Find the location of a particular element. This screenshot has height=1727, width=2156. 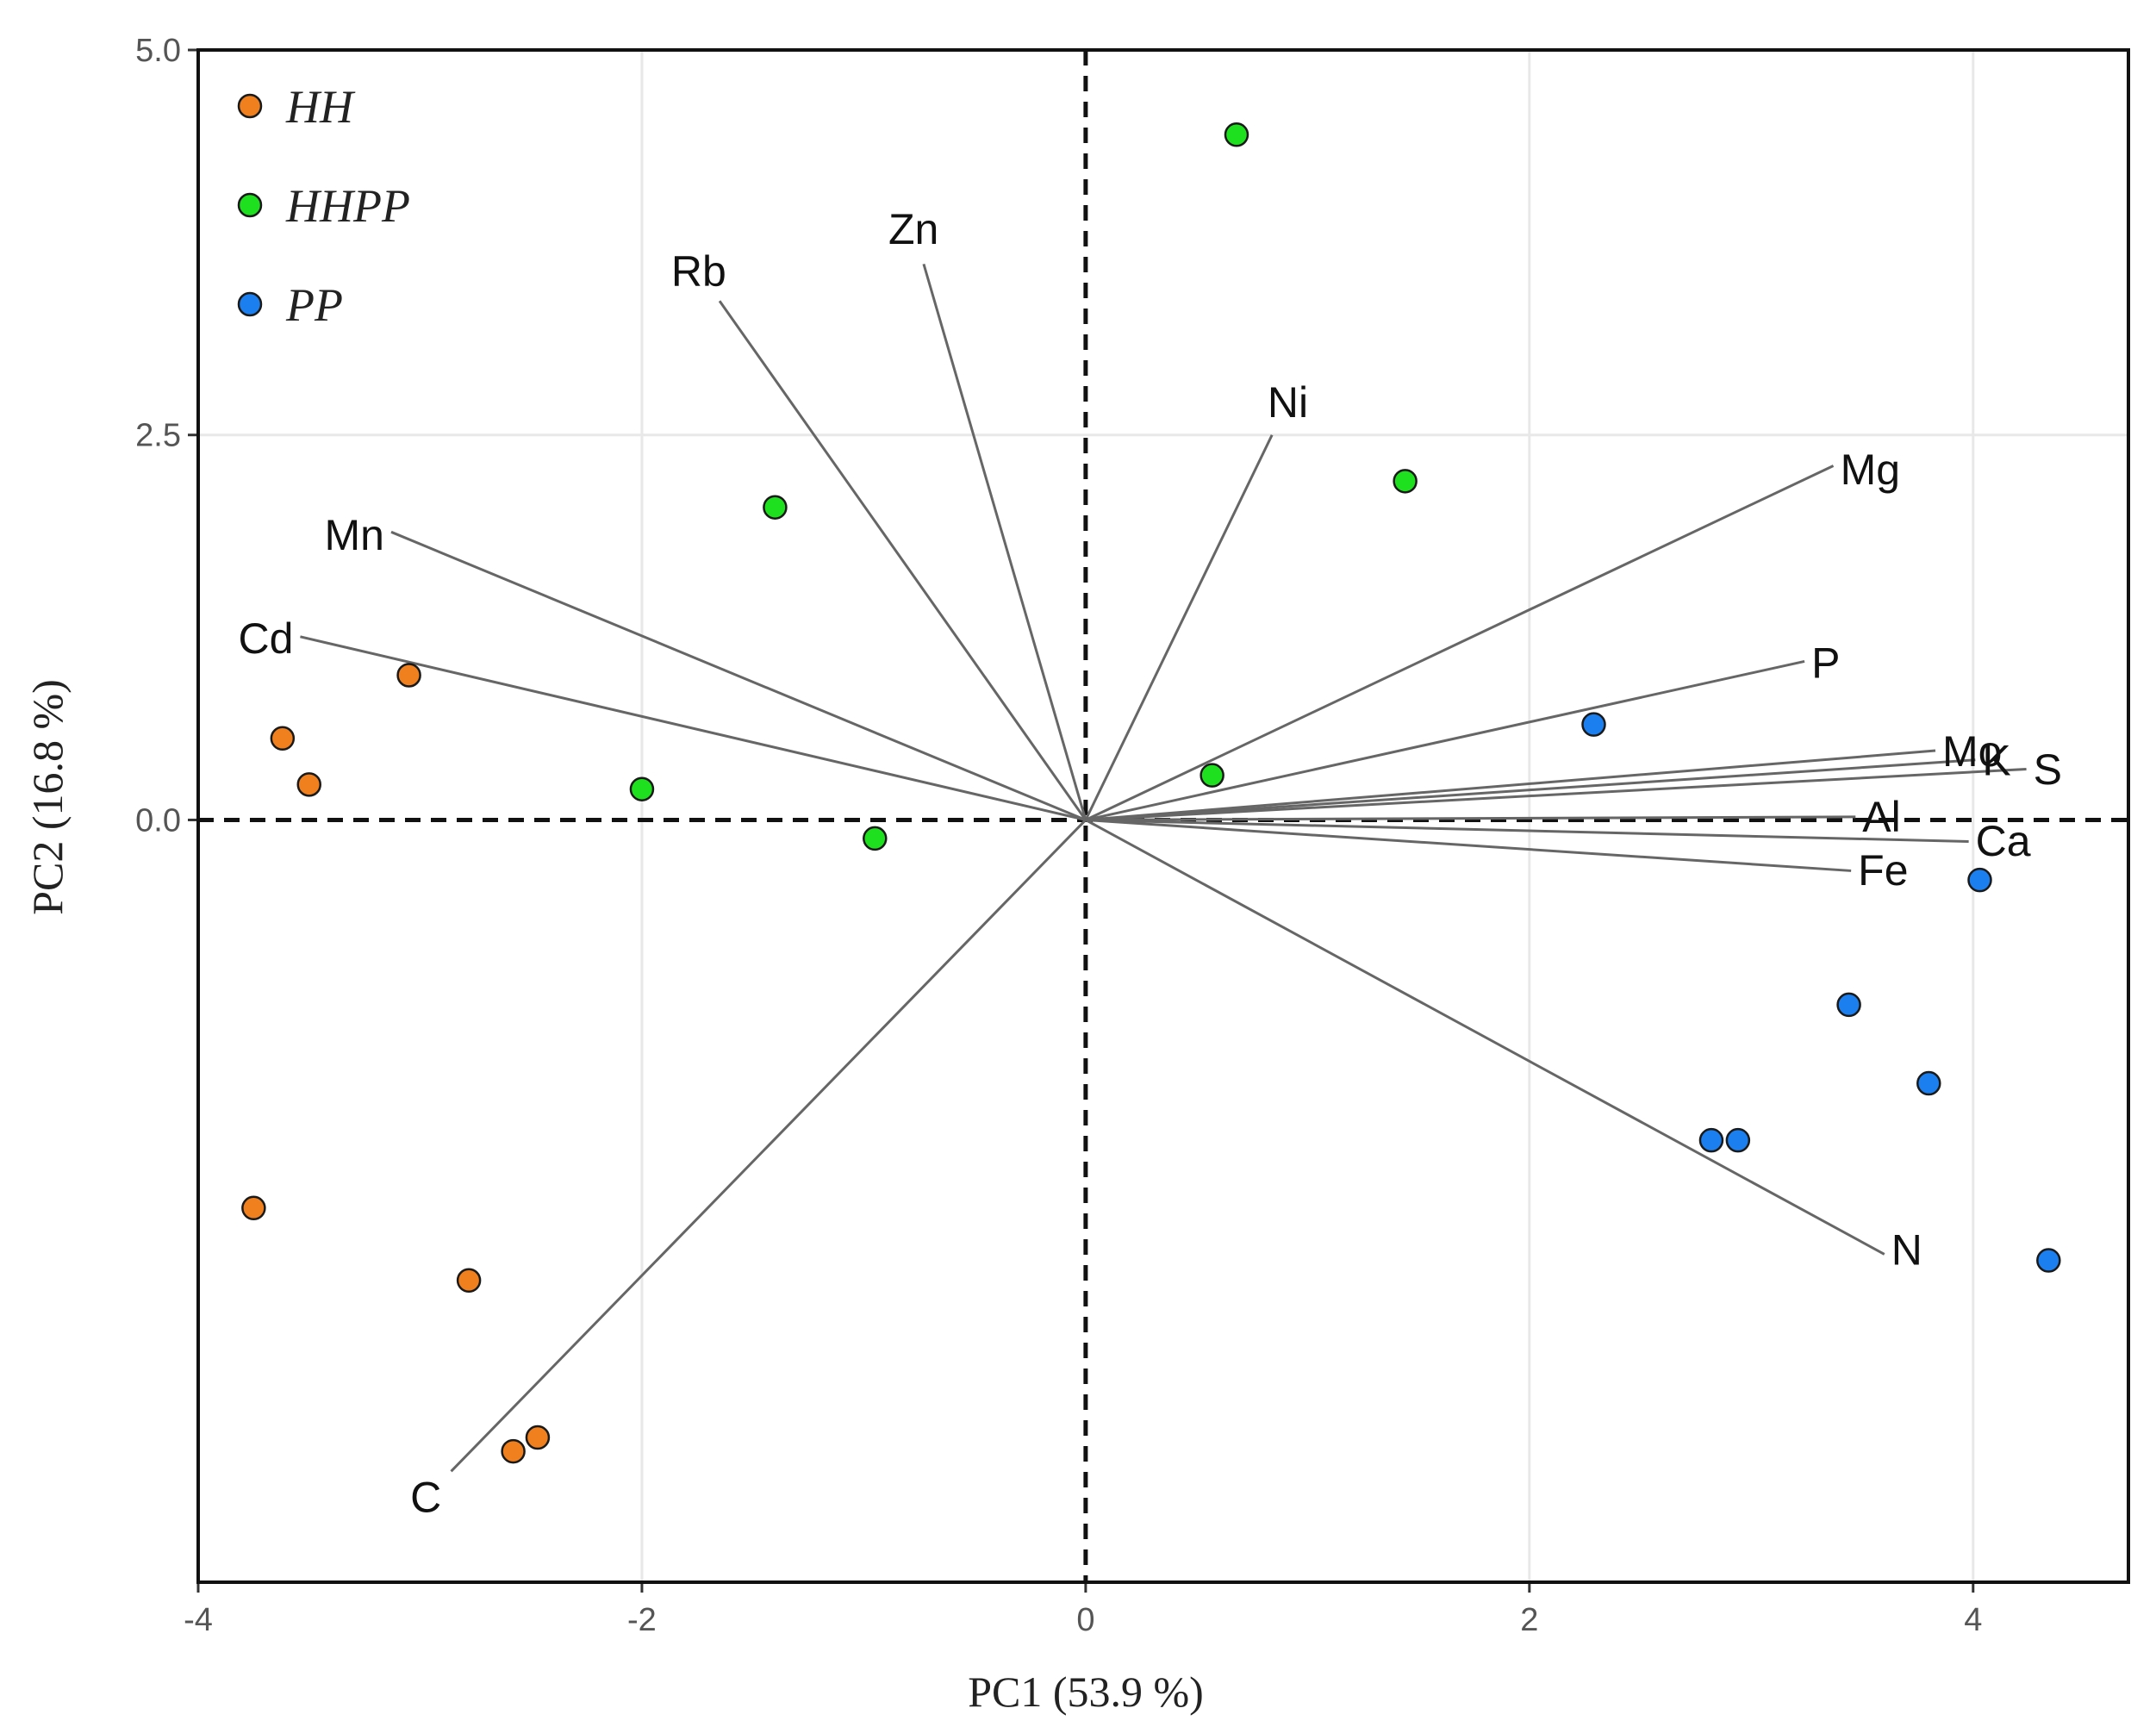

loading-label-ca: Ca is located at coordinates (2003, 841).